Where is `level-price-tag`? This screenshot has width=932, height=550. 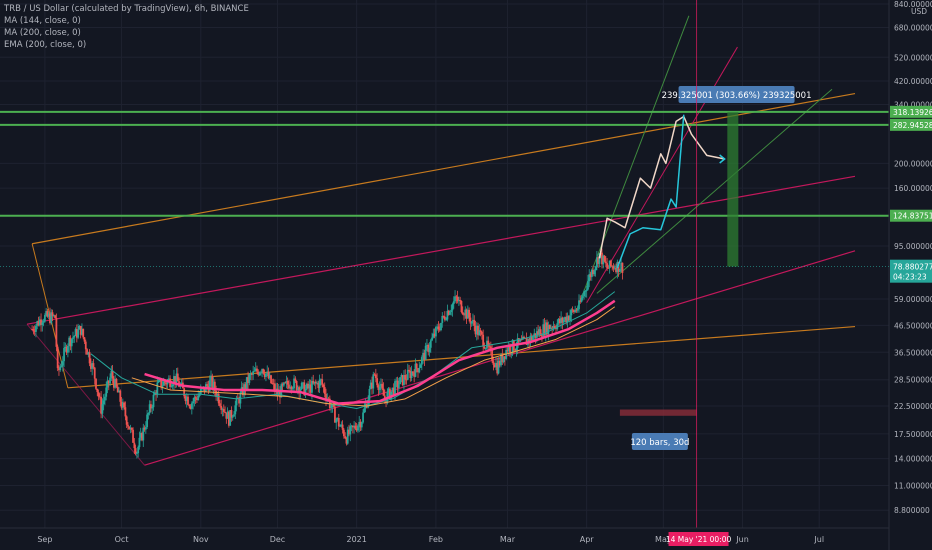 level-price-tag is located at coordinates (911, 215).